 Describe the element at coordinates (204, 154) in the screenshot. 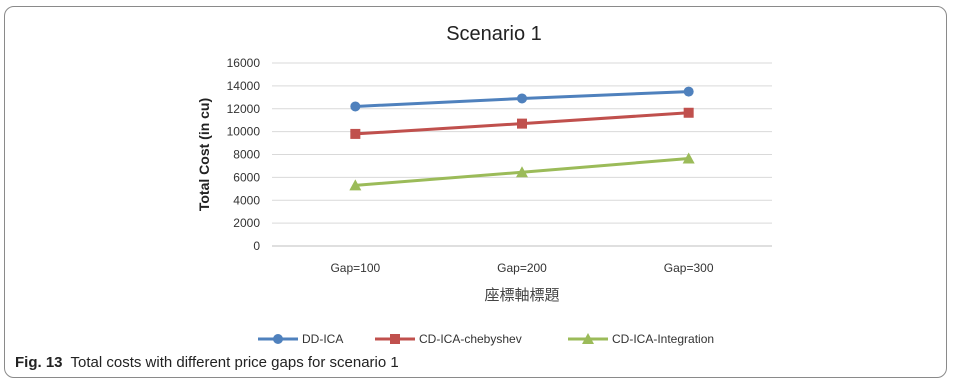

I see `y-axis-title: Total Cost (in cu)` at that location.